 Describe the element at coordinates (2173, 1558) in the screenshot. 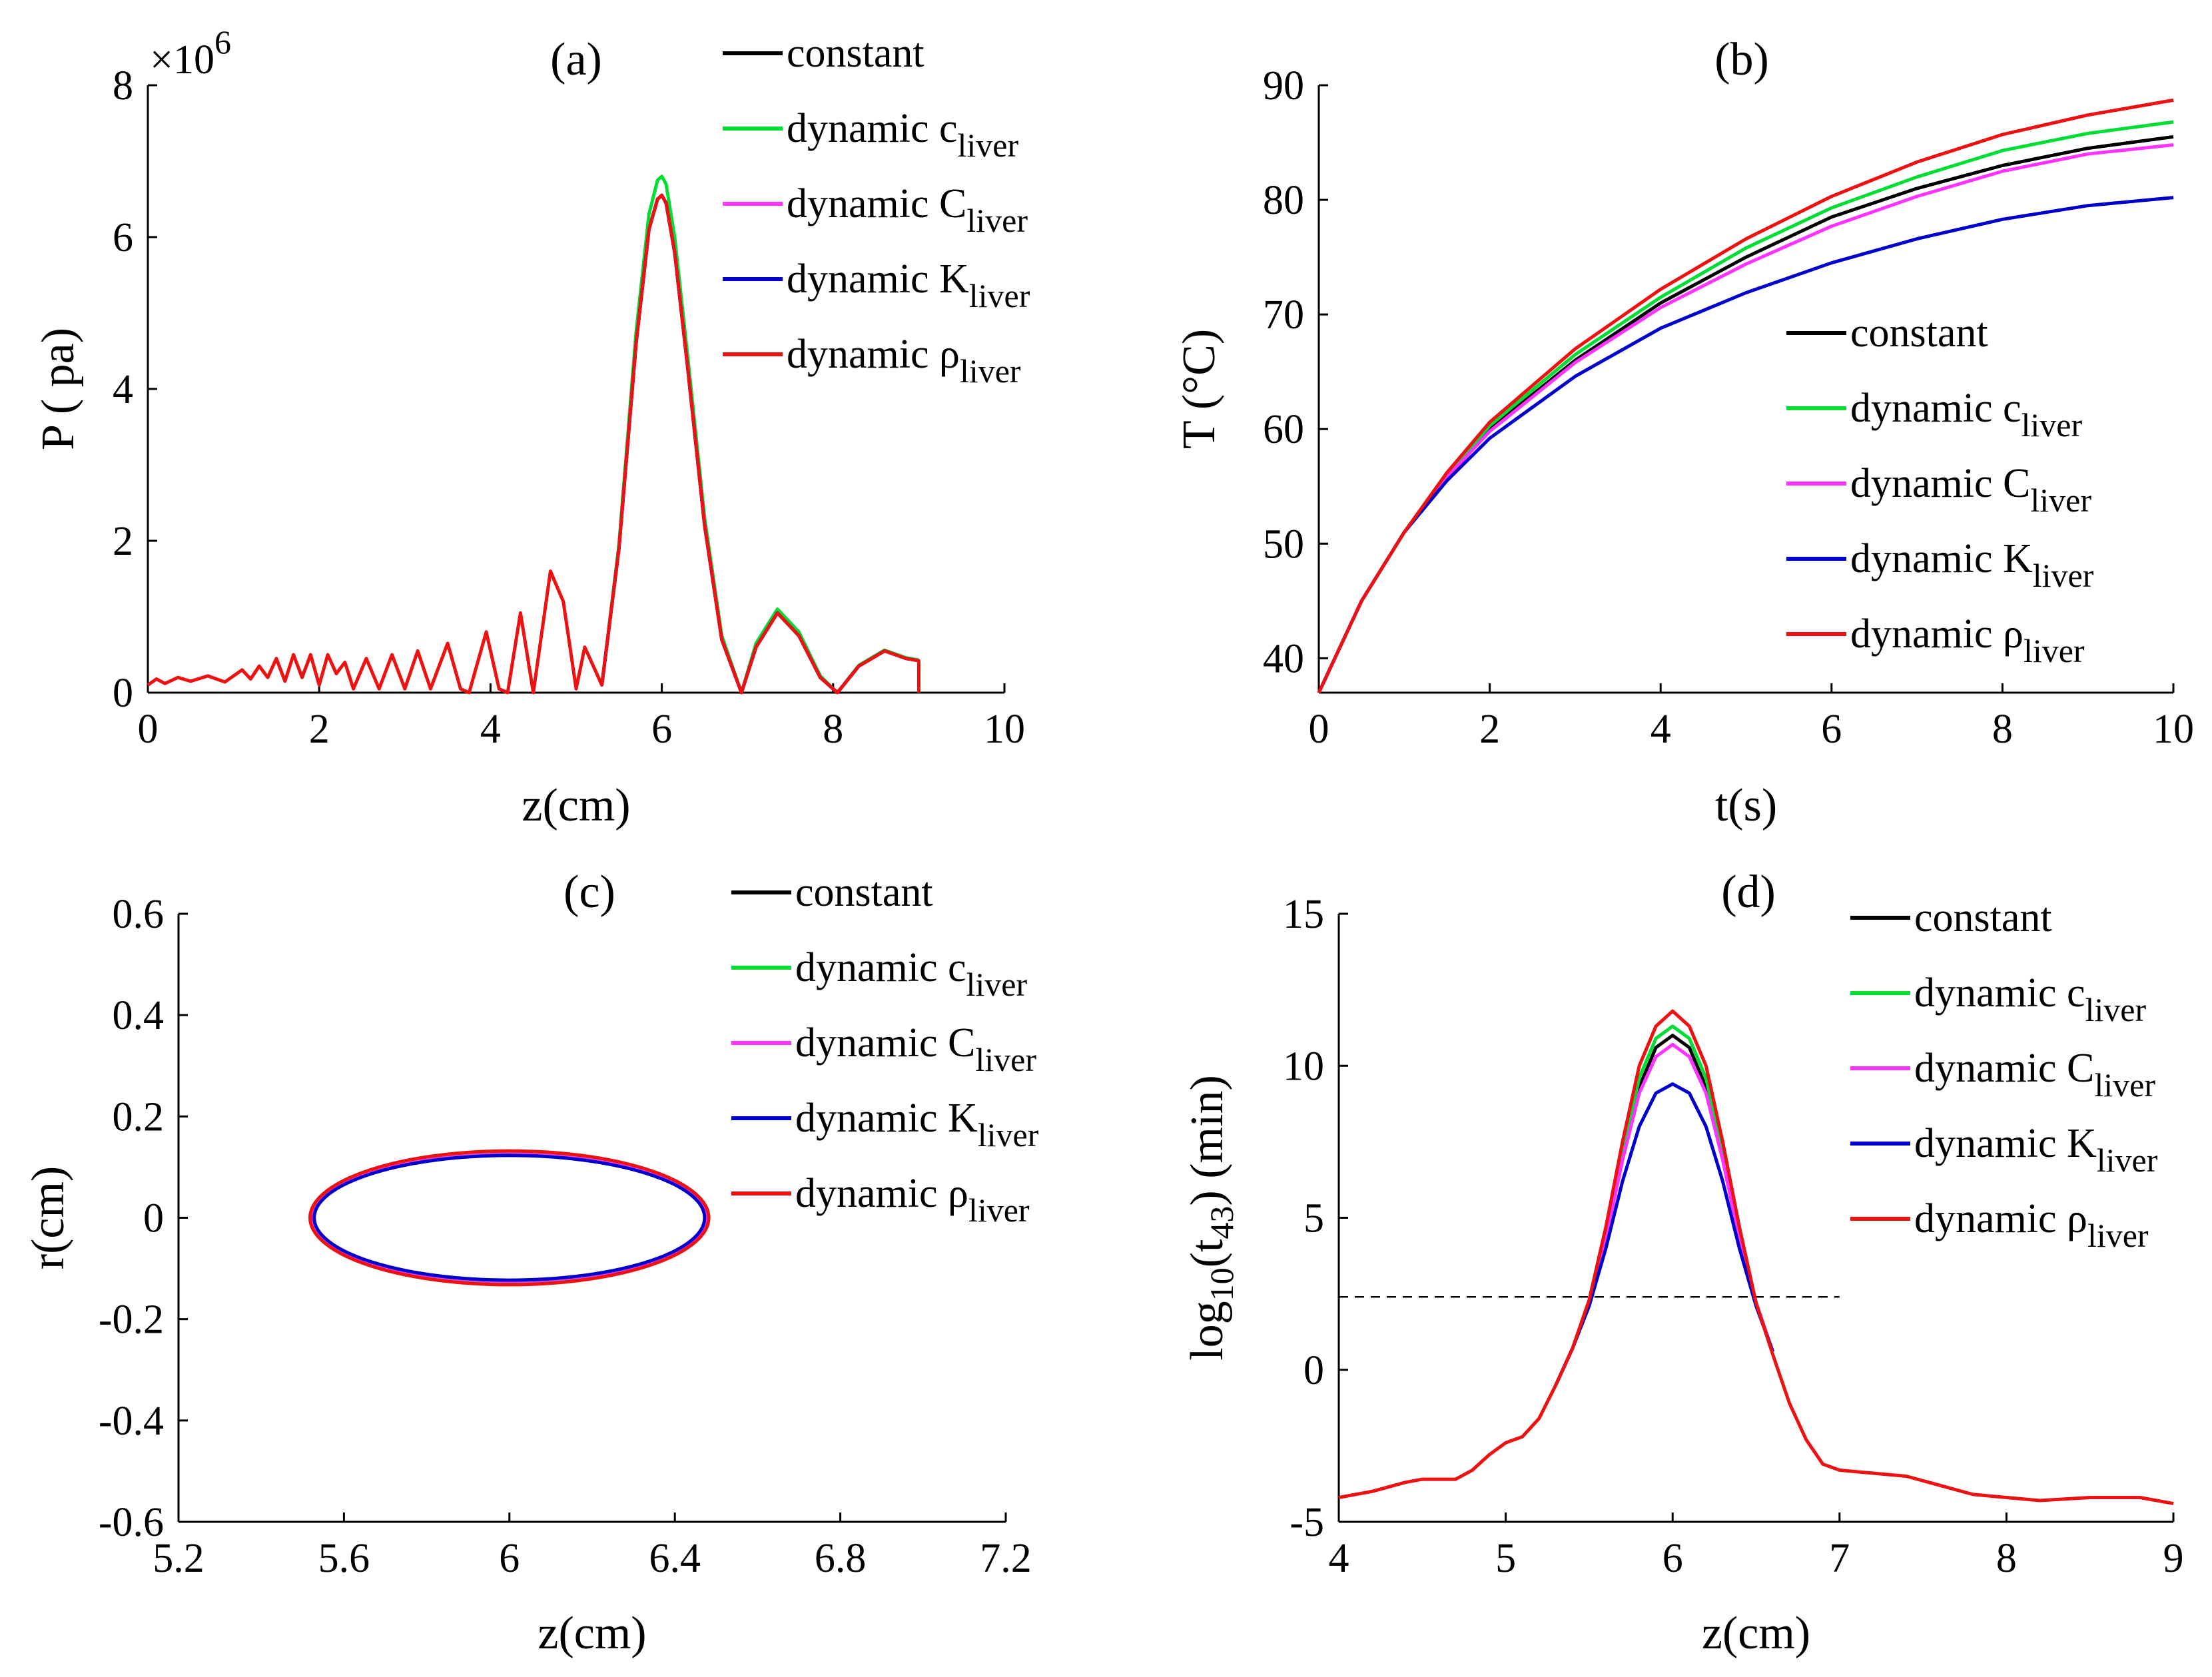

I see `x-tick-label: 9` at that location.